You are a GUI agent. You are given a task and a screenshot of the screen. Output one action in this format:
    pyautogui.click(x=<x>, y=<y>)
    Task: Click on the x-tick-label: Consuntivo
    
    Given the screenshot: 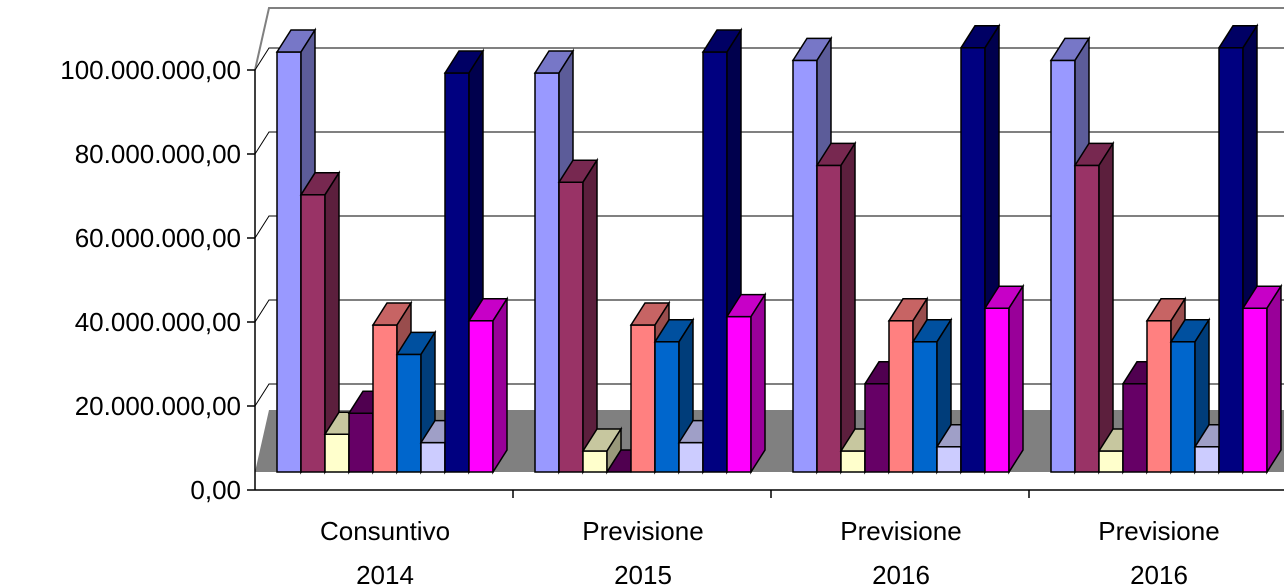 What is the action you would take?
    pyautogui.click(x=385, y=531)
    